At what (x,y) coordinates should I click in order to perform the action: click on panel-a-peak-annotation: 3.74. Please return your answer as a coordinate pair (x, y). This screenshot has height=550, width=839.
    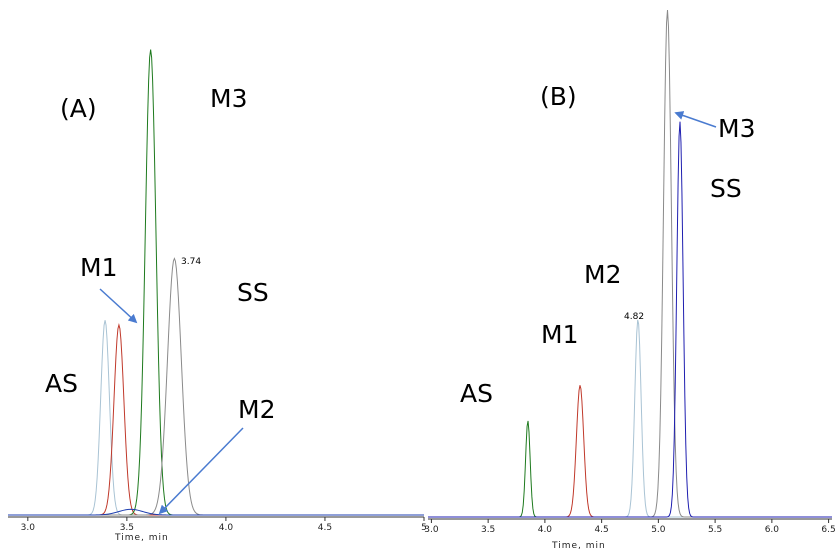
    Looking at the image, I should click on (191, 262).